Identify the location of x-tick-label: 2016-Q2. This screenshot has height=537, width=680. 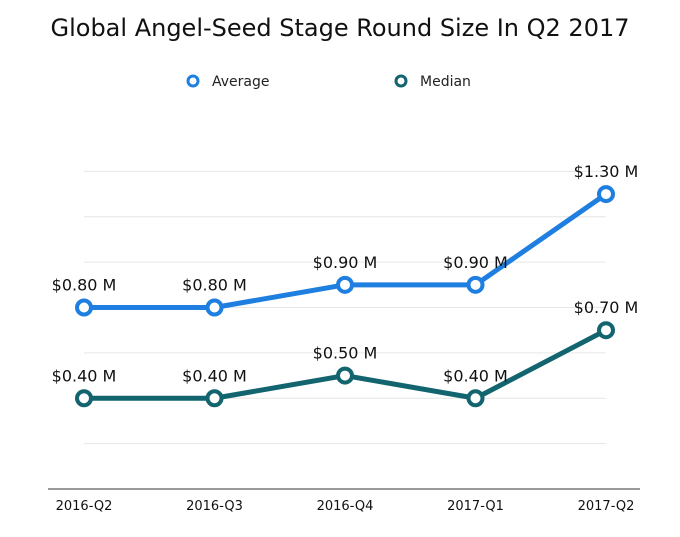
(84, 506).